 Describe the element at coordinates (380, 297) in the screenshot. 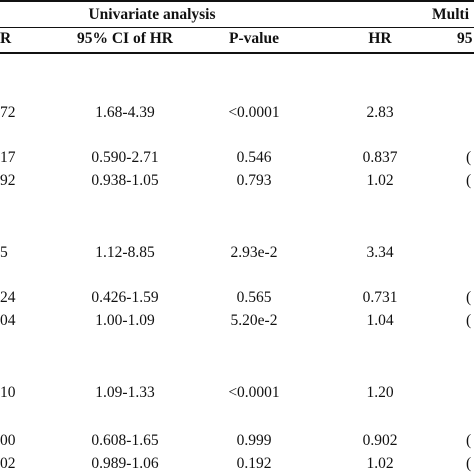

I see `table-cell: 0.731` at that location.